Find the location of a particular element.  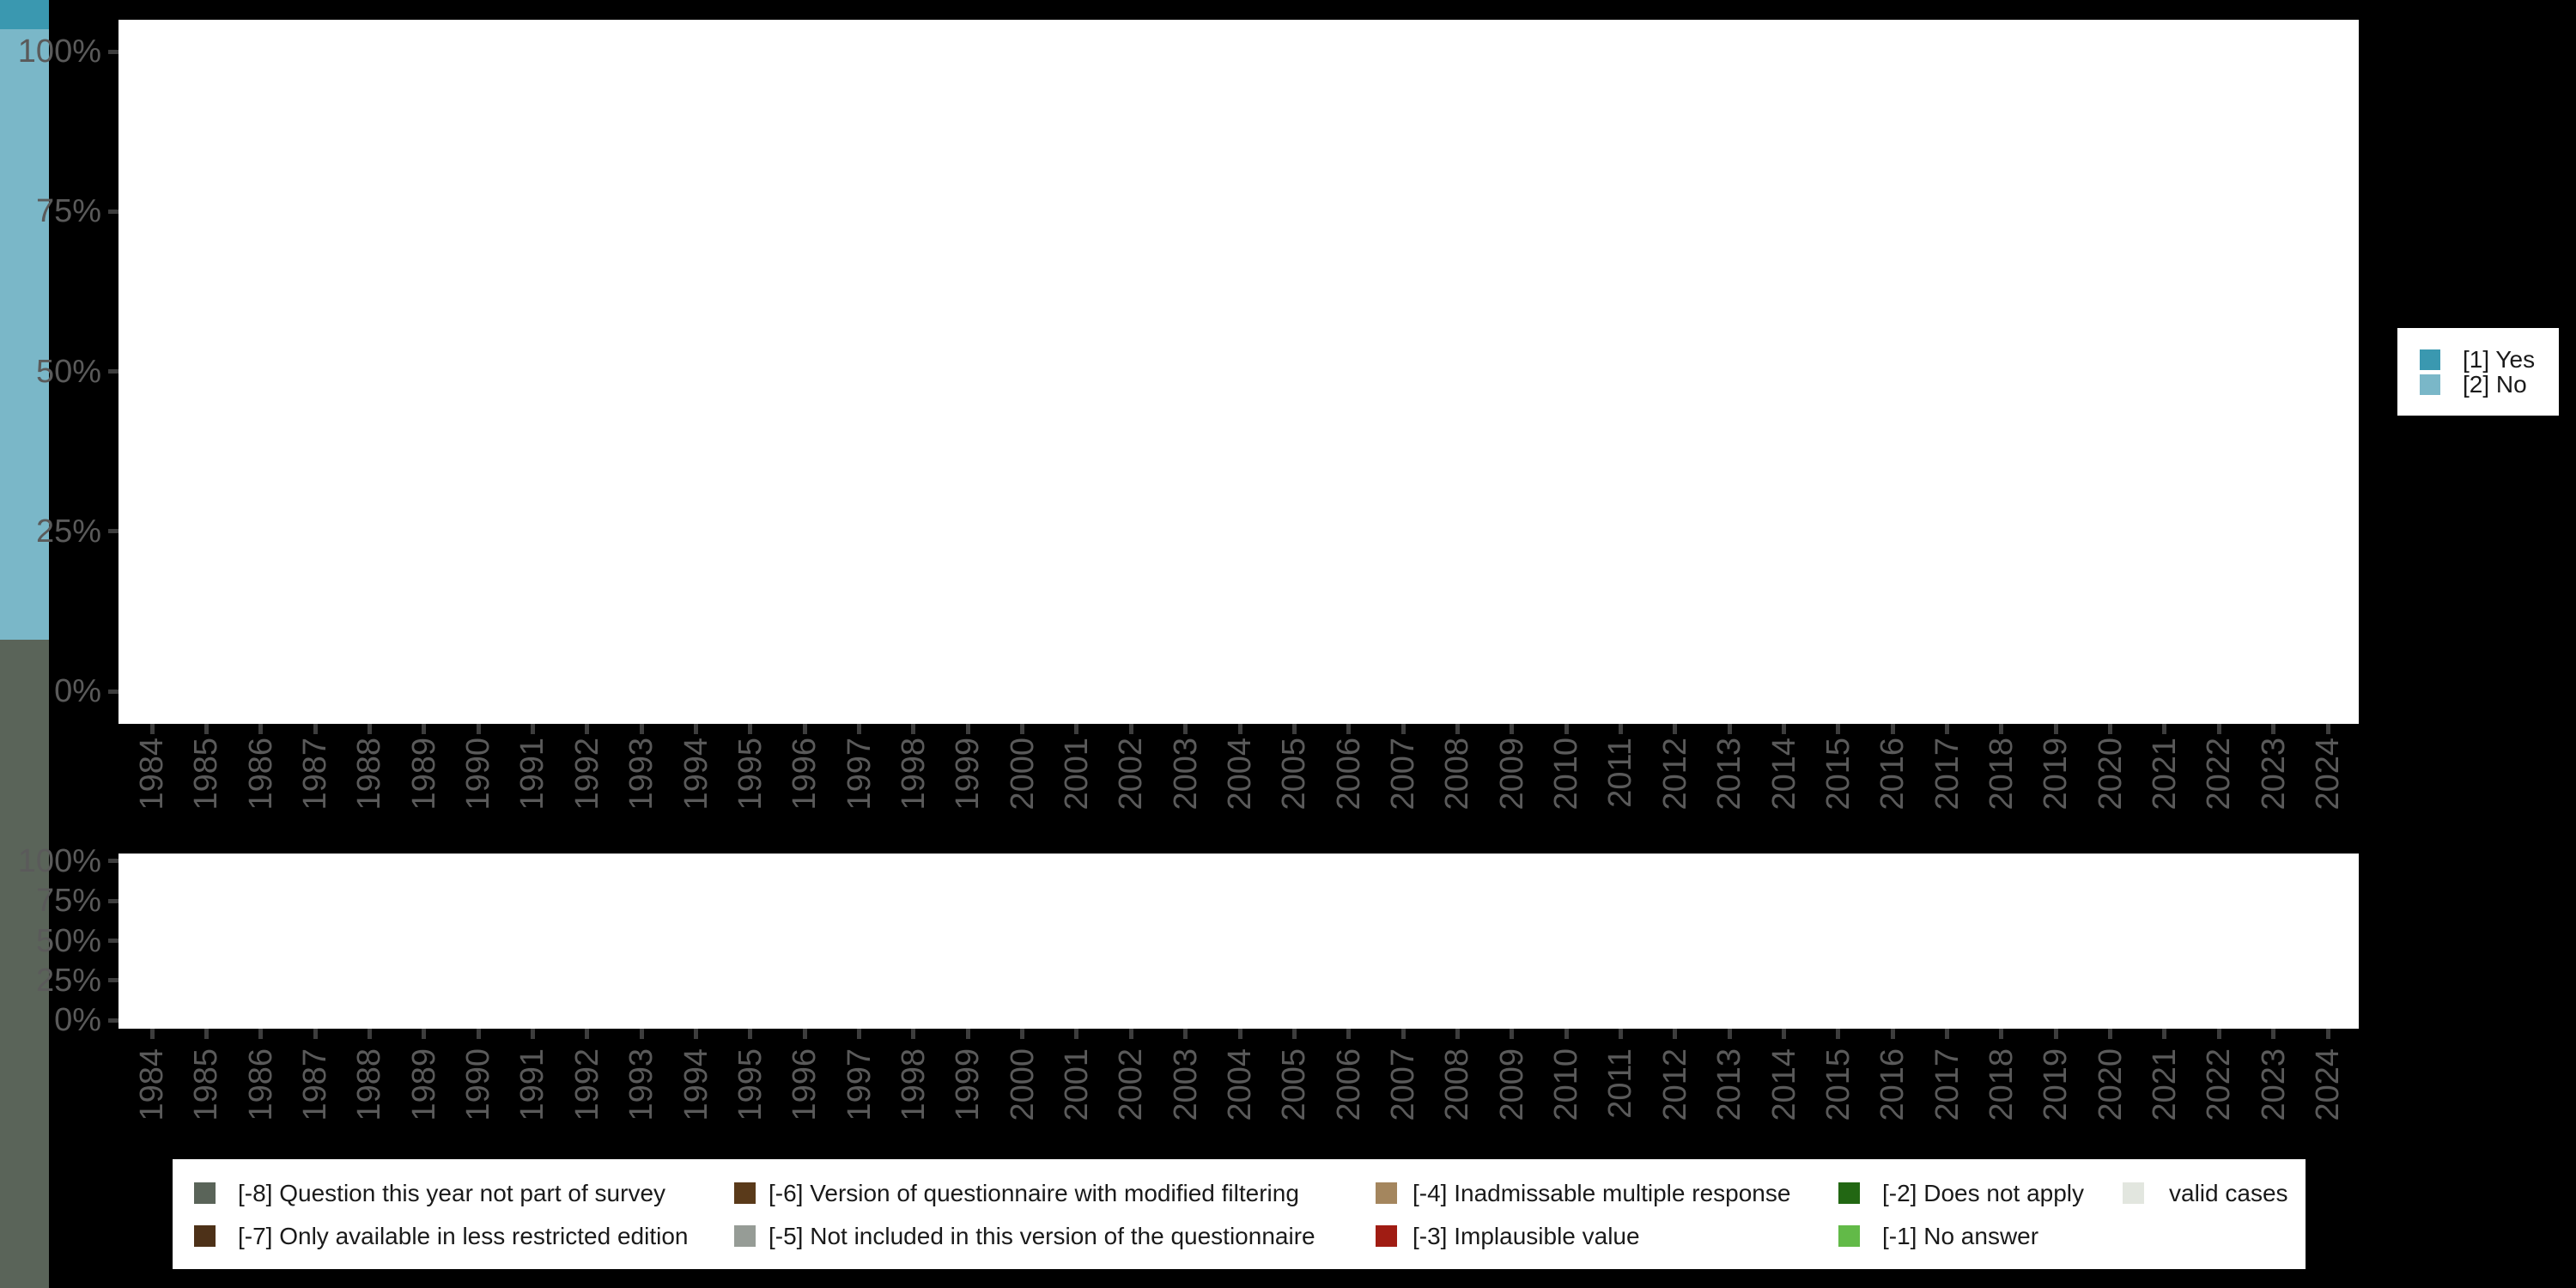

x-axis-year-label: 2018 is located at coordinates (2002, 775).